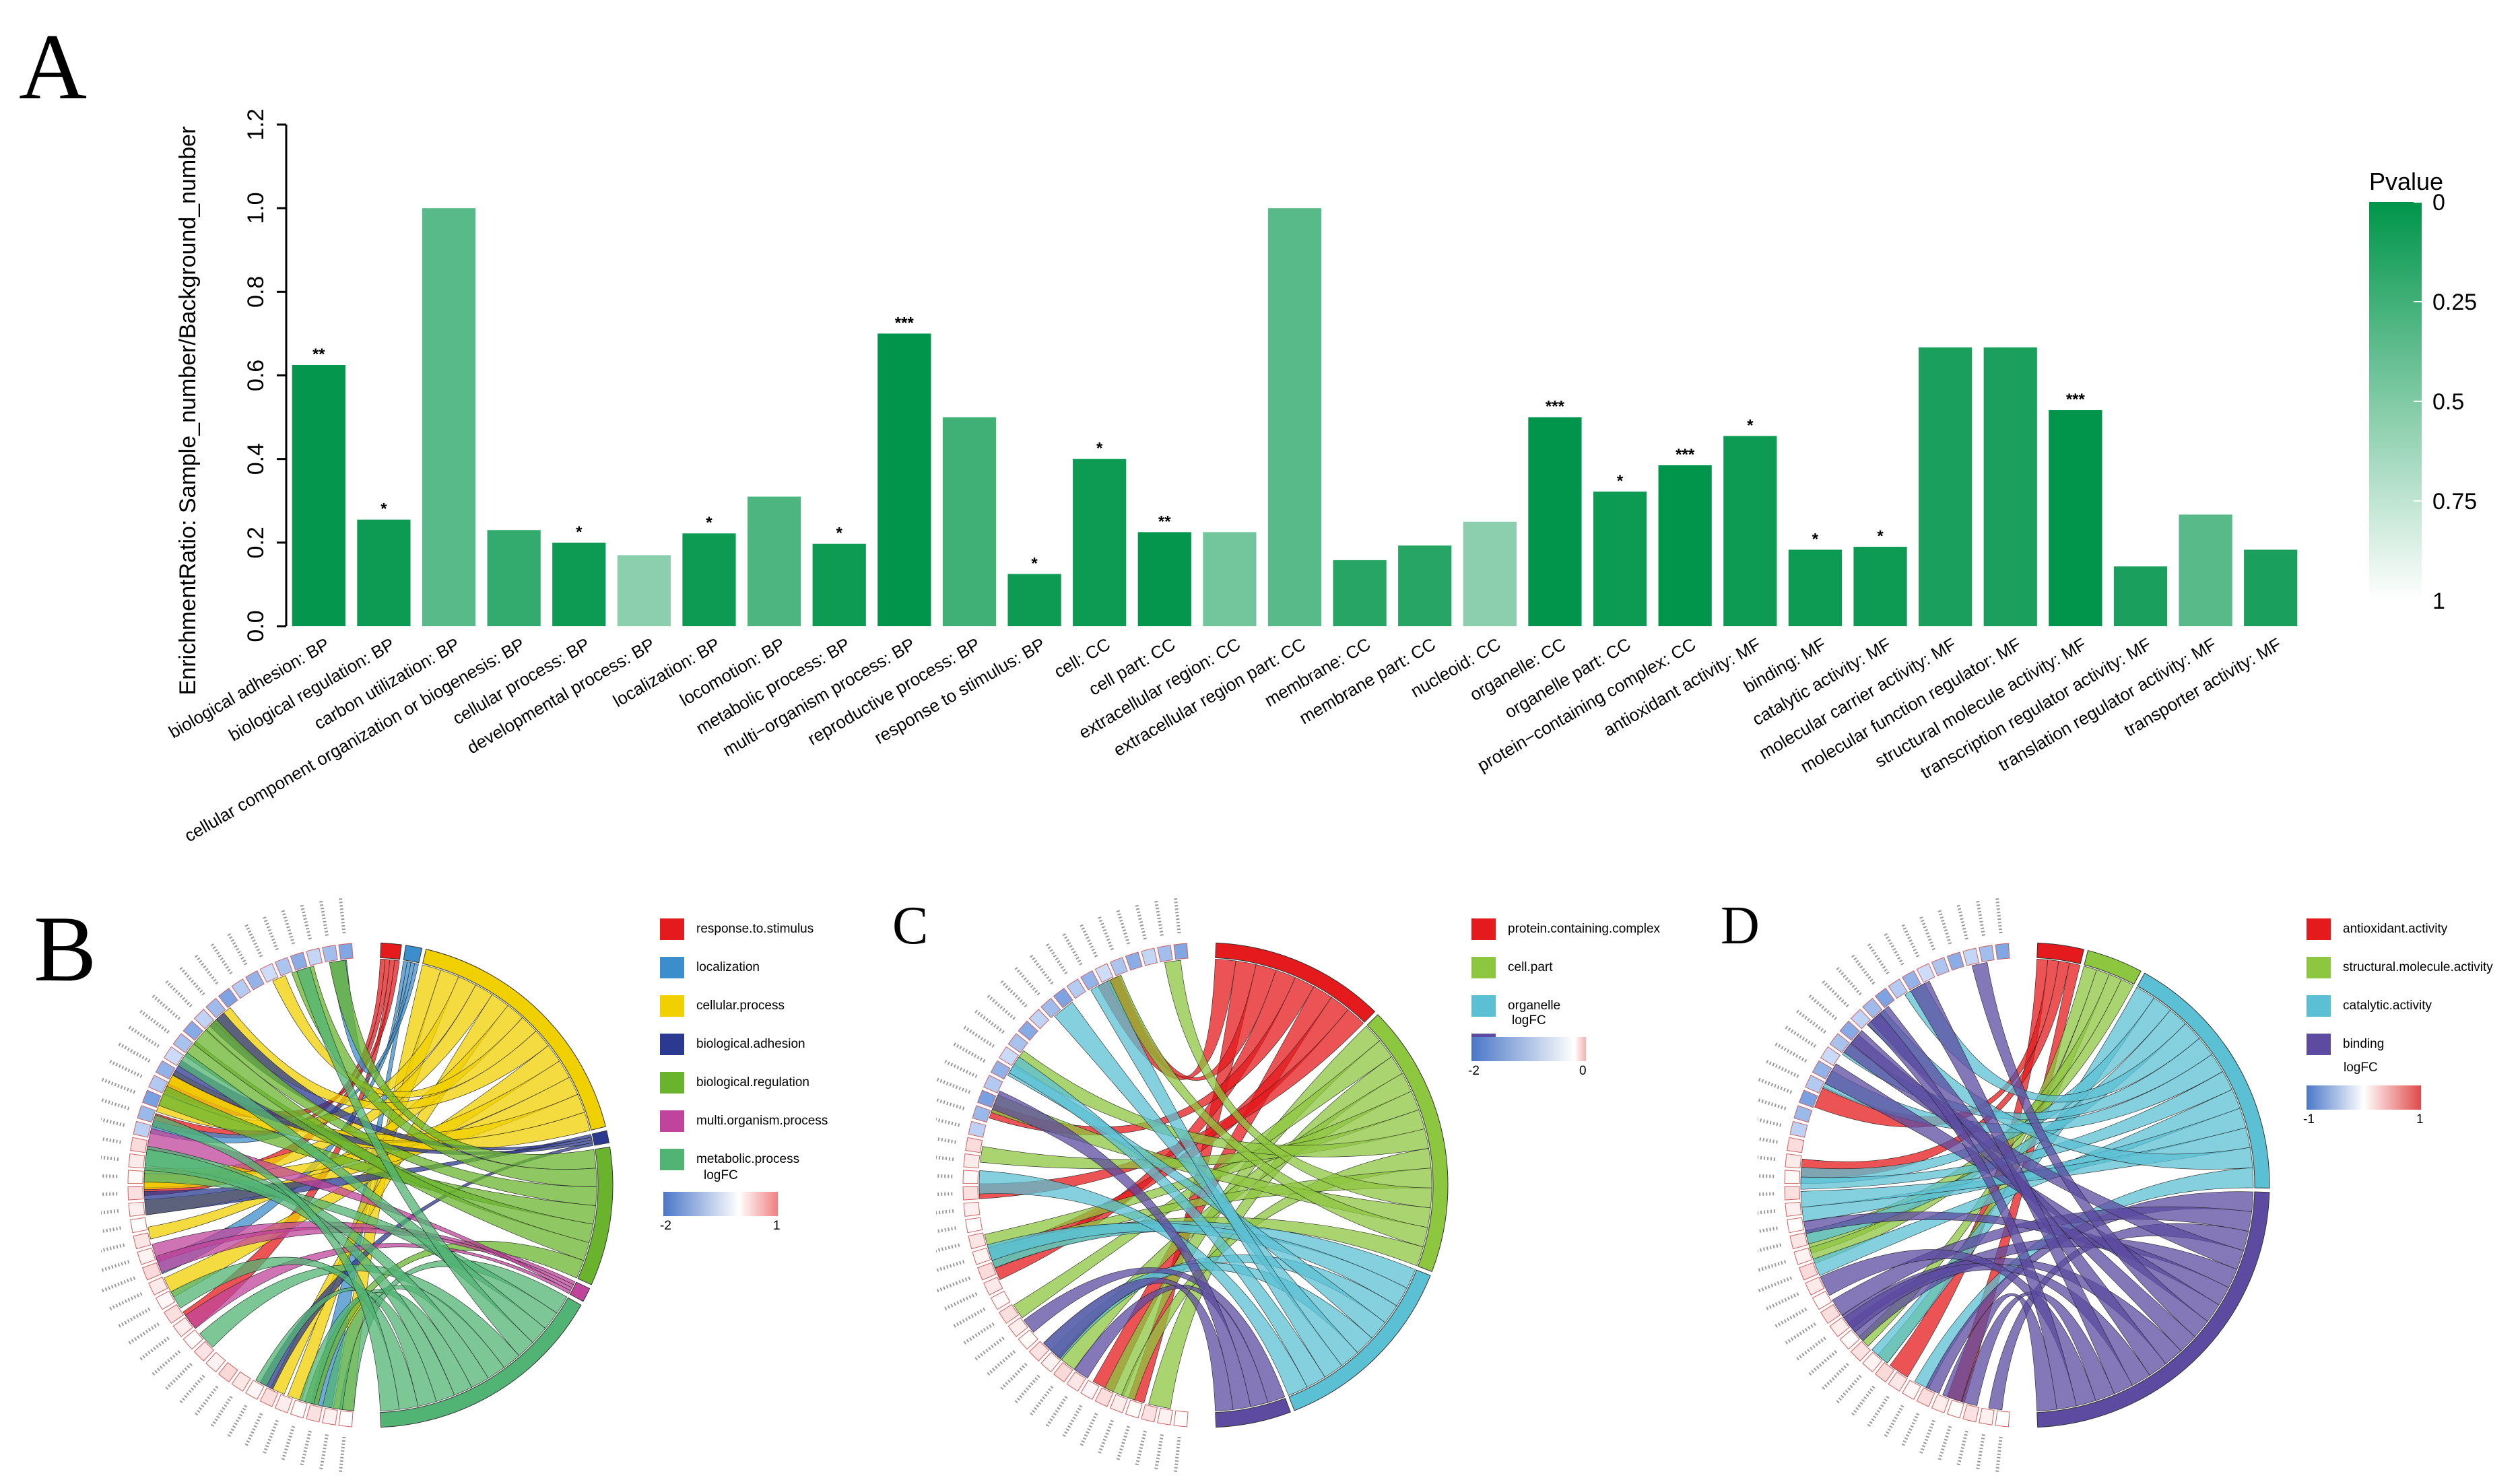 Image resolution: width=2520 pixels, height=1478 pixels. I want to click on significance-label: *, so click(1035, 563).